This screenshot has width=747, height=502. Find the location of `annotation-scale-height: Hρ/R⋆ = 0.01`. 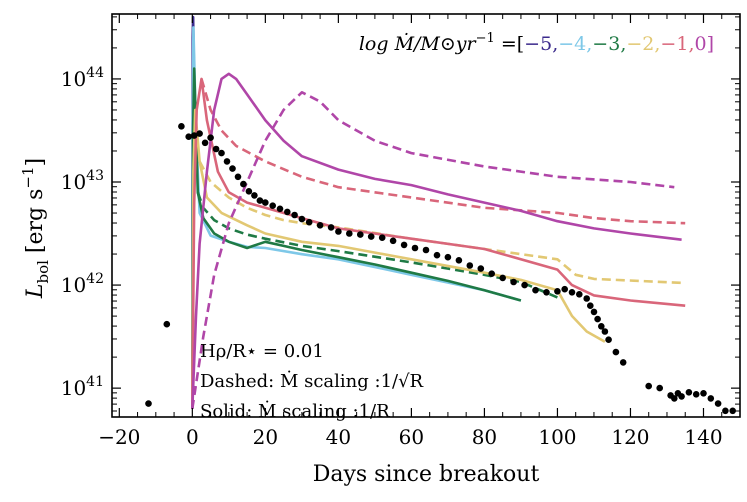

annotation-scale-height: Hρ/R⋆ = 0.01 is located at coordinates (262, 351).